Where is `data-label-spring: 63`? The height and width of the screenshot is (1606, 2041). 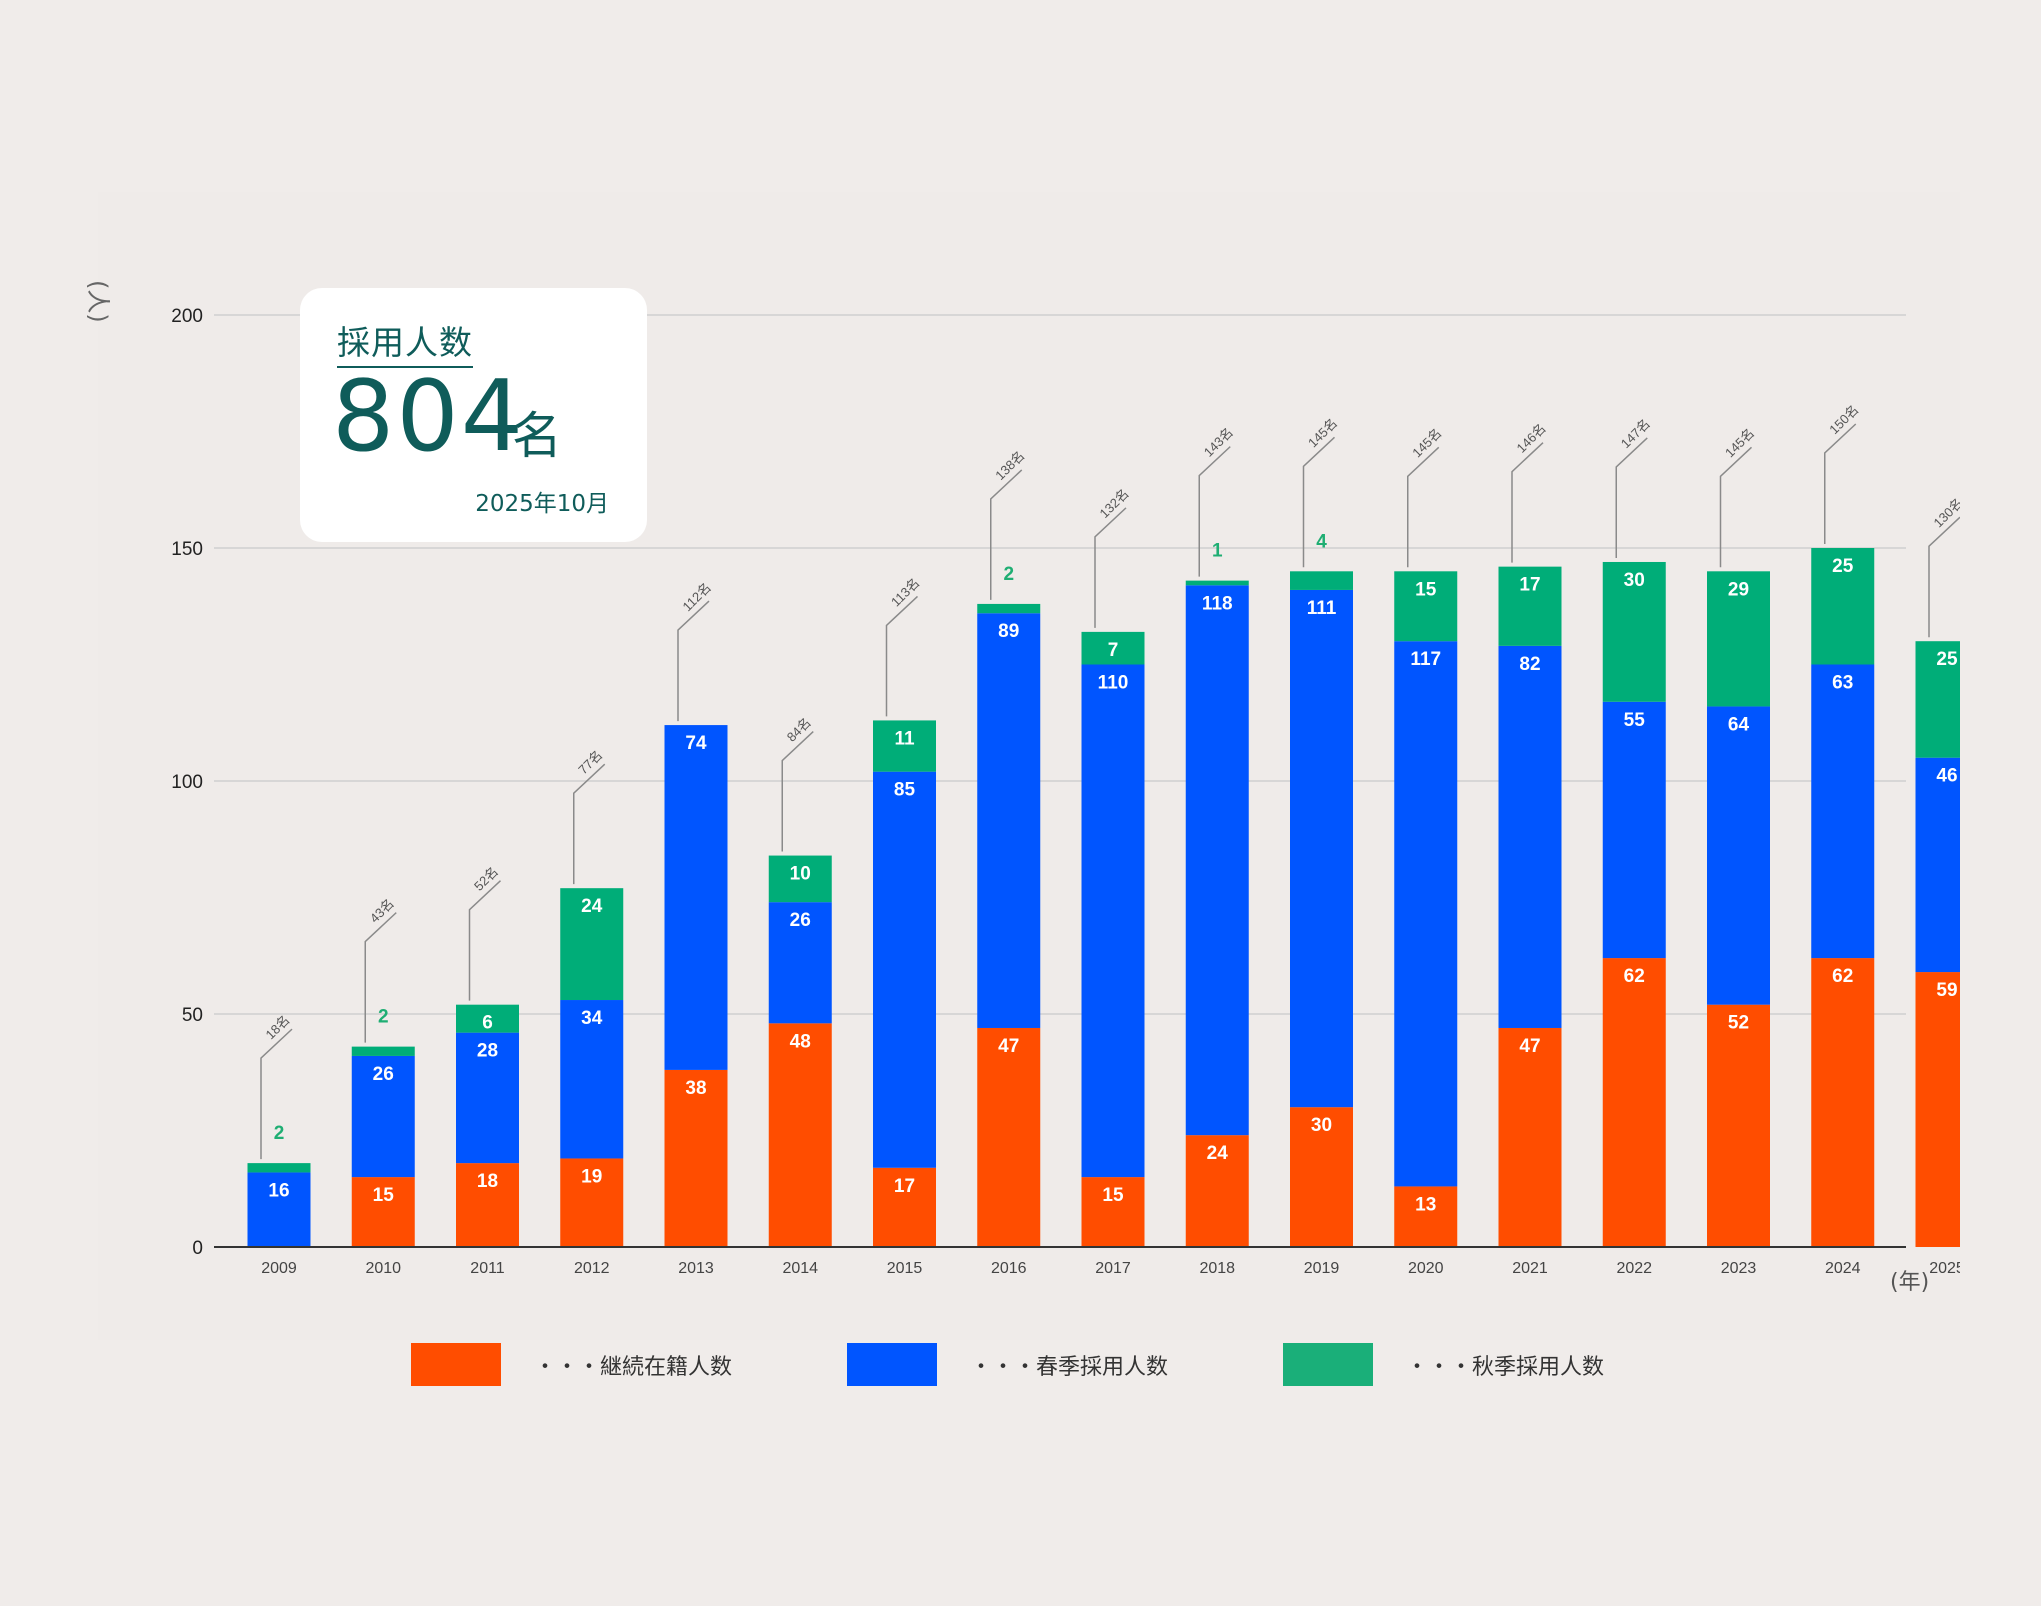
data-label-spring: 63 is located at coordinates (1842, 683).